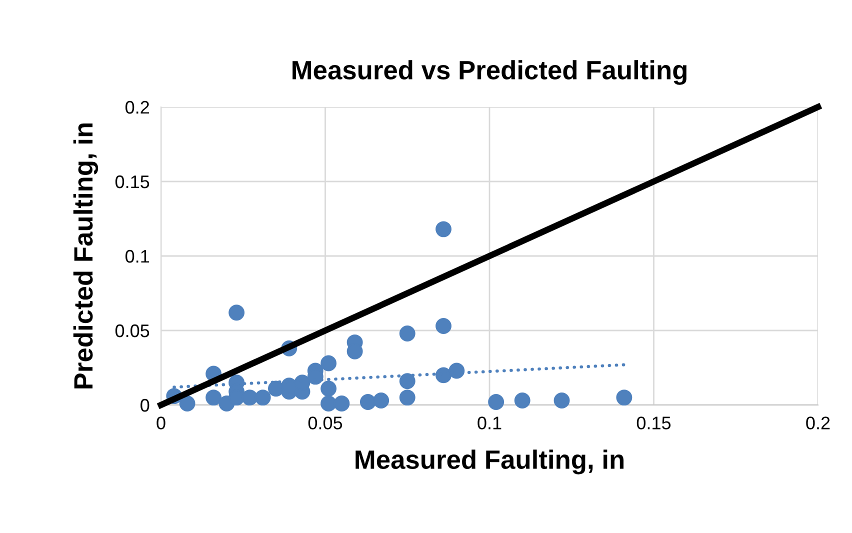  What do you see at coordinates (818, 423) in the screenshot?
I see `x-tick-label: 0.2` at bounding box center [818, 423].